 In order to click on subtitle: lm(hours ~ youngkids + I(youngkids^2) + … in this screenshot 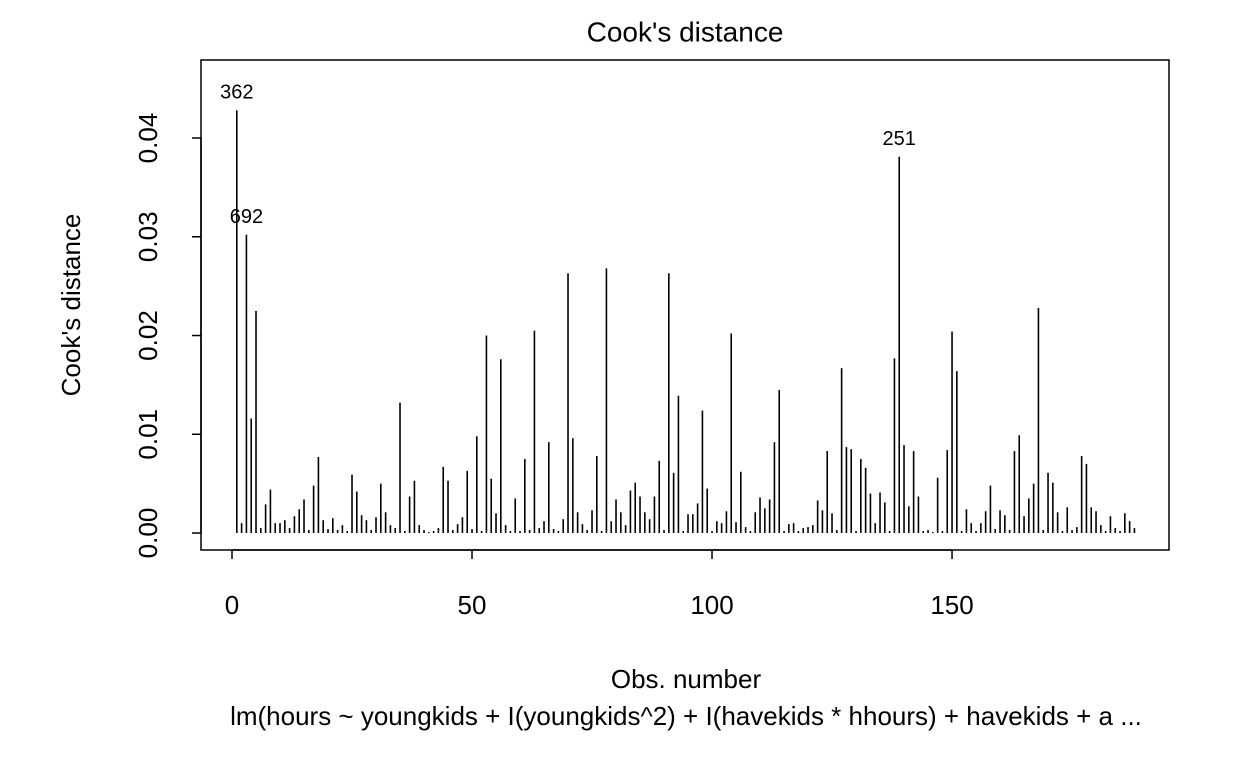, I will do `click(686, 716)`.